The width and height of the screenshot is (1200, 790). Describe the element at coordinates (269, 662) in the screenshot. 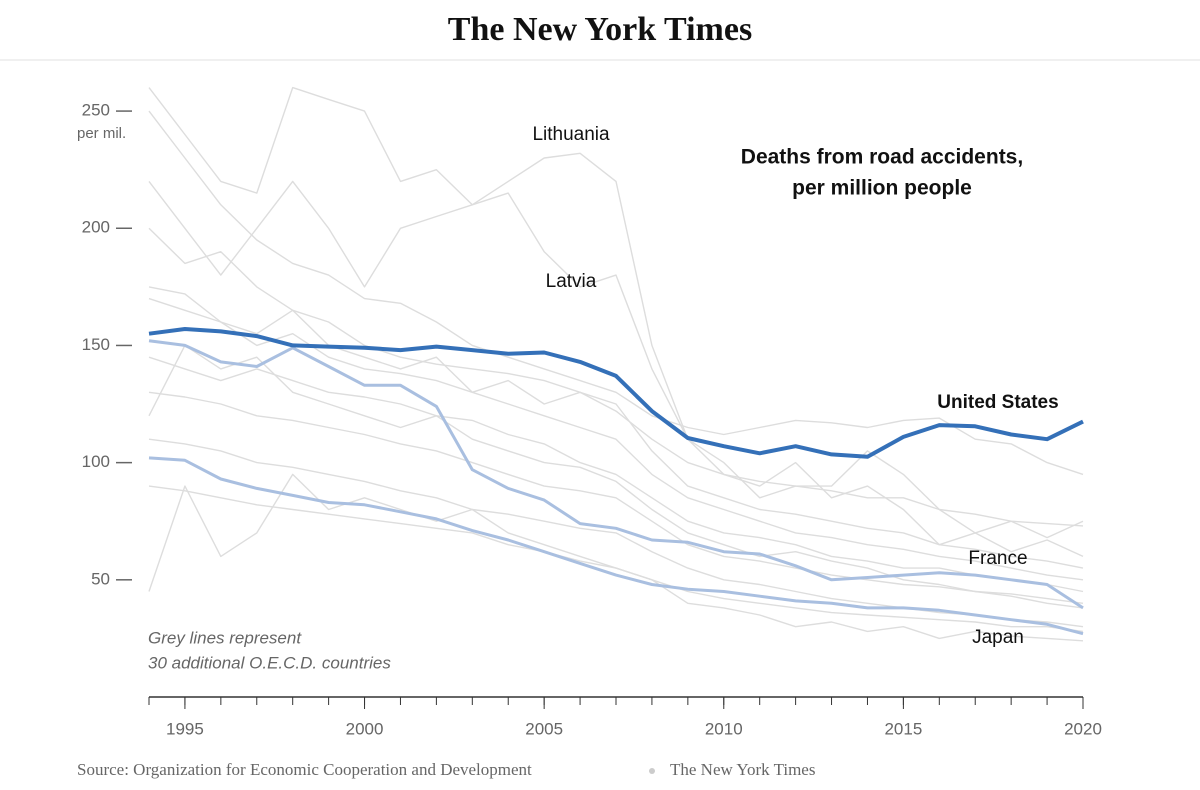

I see `annotation: 30 additional O.E.C.D. countries` at that location.